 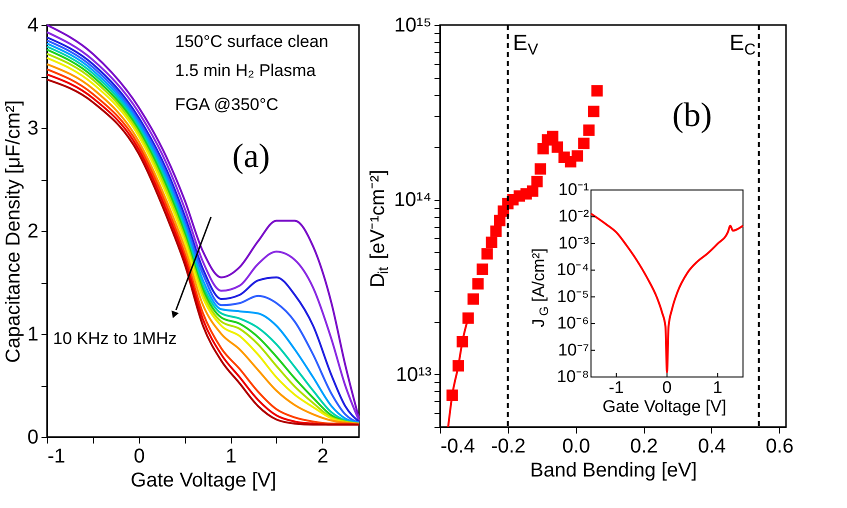 I want to click on x-tick-label: 0.4, so click(x=712, y=447).